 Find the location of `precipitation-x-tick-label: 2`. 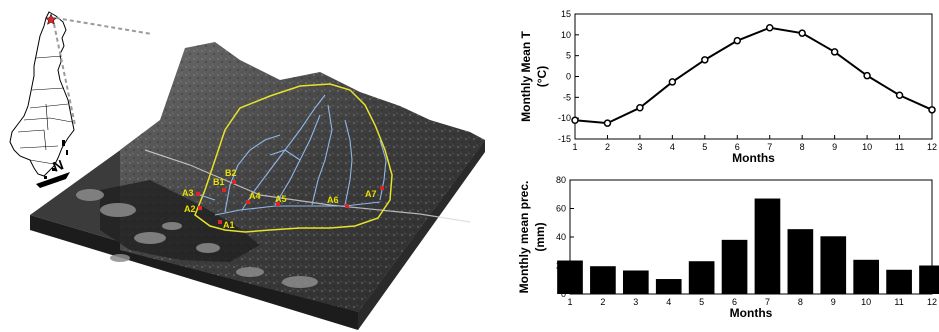

precipitation-x-tick-label: 2 is located at coordinates (602, 302).